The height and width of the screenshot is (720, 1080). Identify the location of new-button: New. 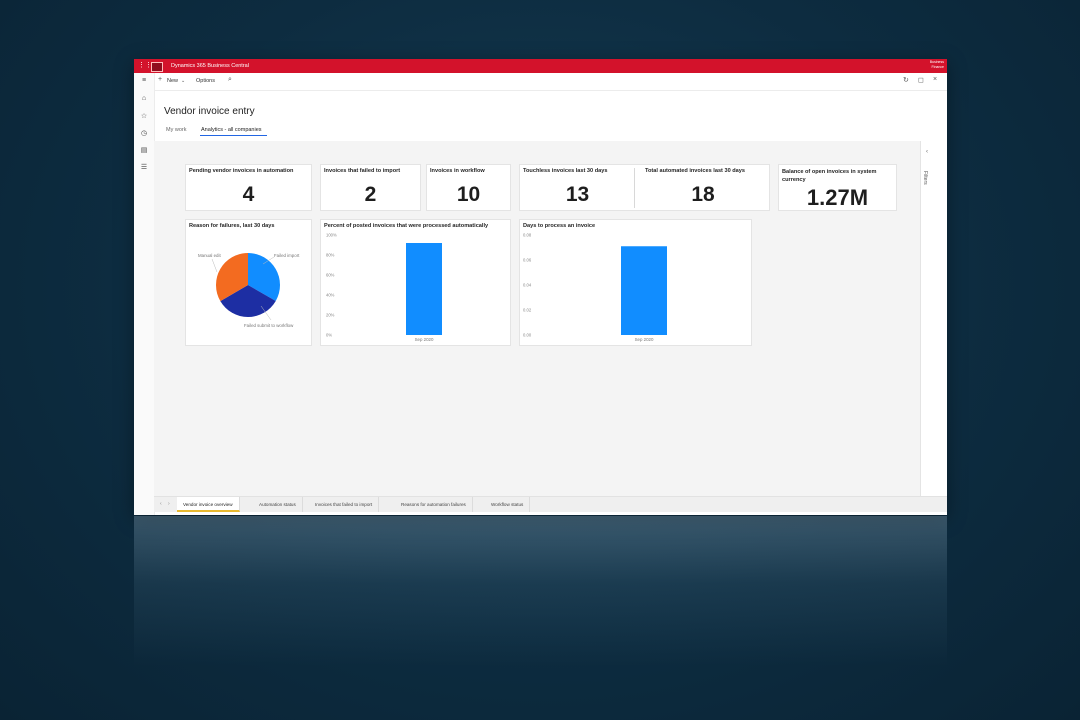
(173, 81).